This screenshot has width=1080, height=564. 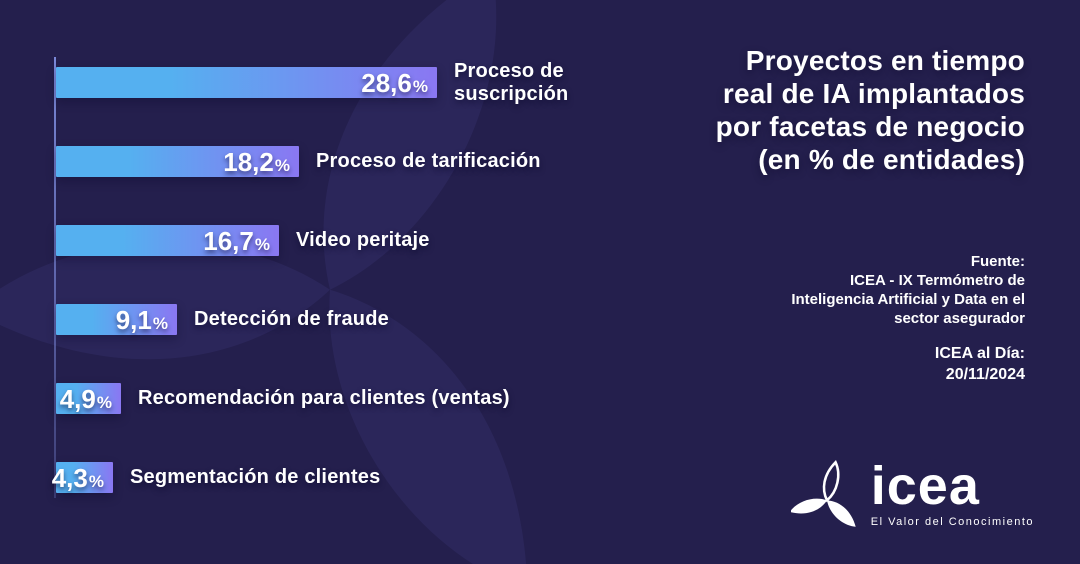 I want to click on bar-category-label: Video peritaje, so click(x=363, y=240).